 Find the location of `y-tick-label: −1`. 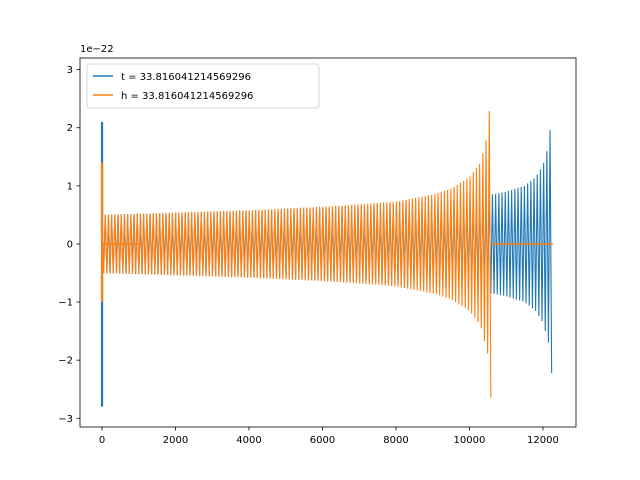

y-tick-label: −1 is located at coordinates (65, 303).